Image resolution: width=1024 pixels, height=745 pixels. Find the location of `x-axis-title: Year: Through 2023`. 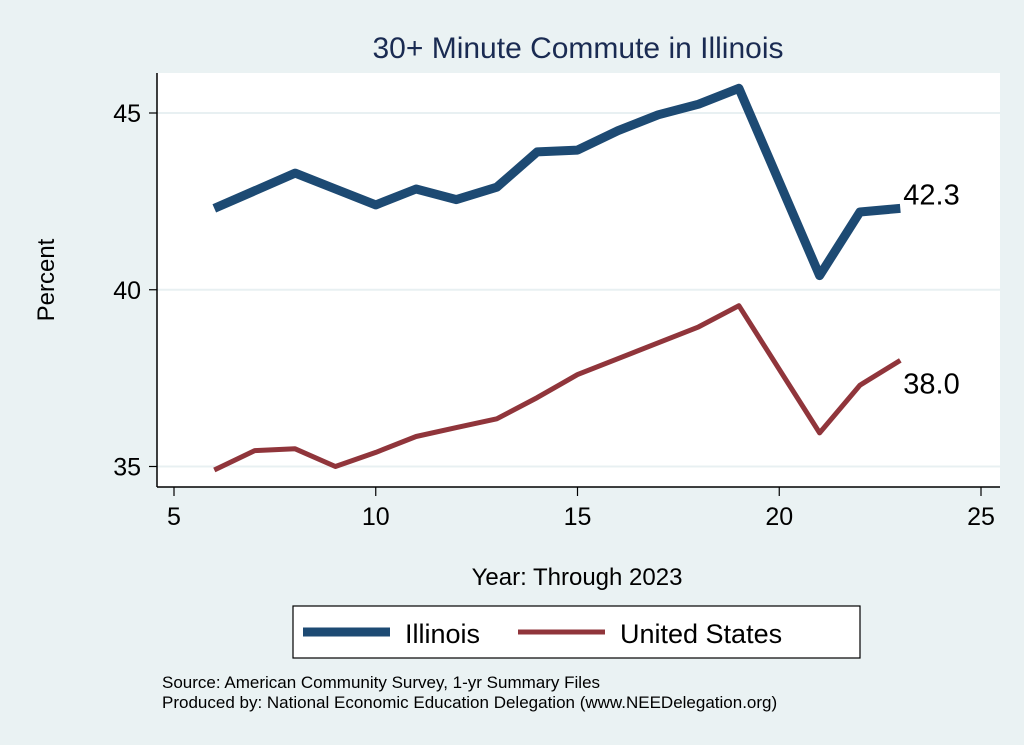

x-axis-title: Year: Through 2023 is located at coordinates (577, 577).